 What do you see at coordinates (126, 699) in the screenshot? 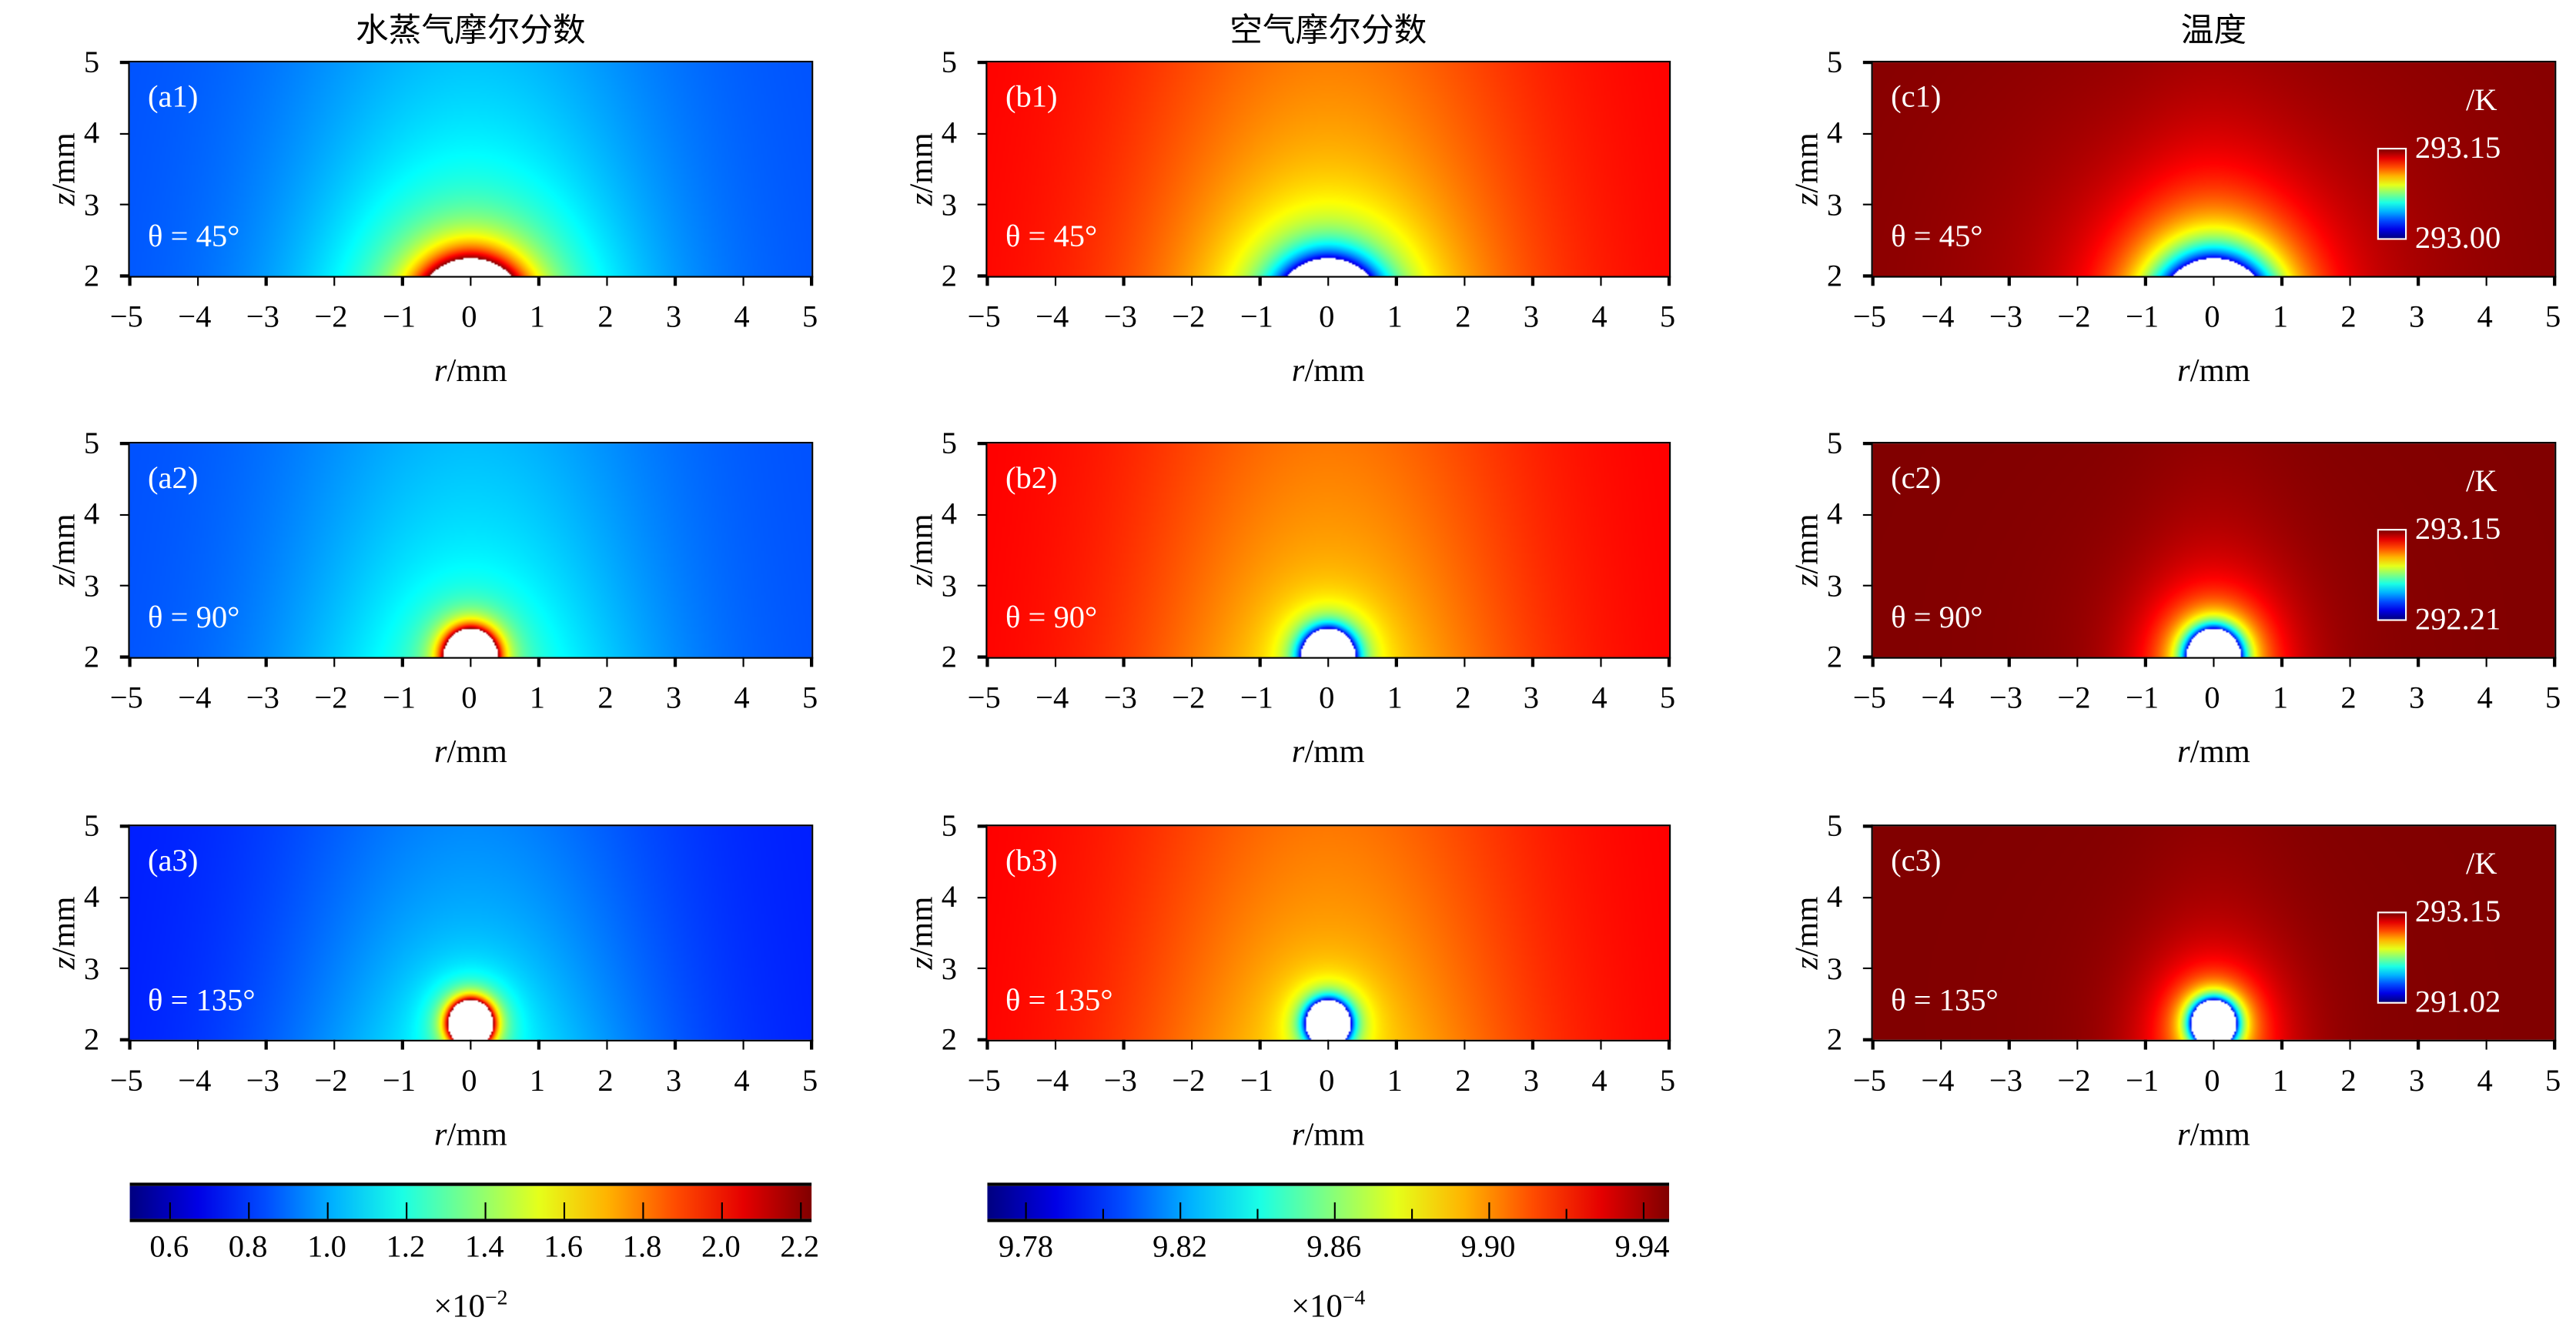
I see `x-tick-label: −5` at bounding box center [126, 699].